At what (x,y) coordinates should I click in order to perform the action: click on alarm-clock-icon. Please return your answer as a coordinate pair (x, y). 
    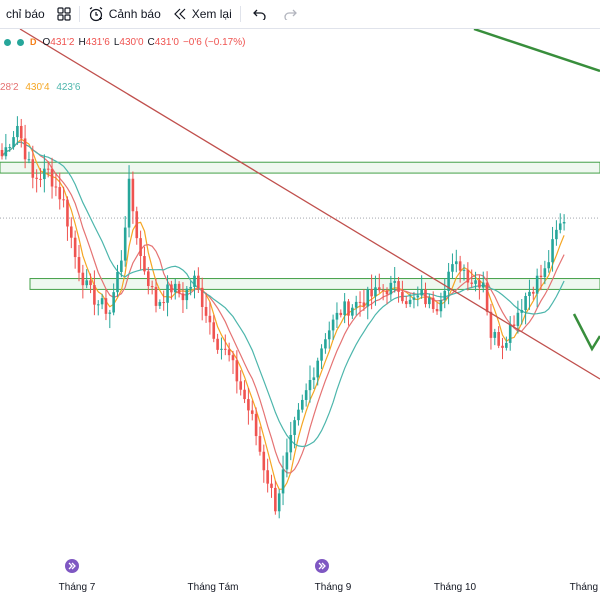
    Looking at the image, I should click on (96, 14).